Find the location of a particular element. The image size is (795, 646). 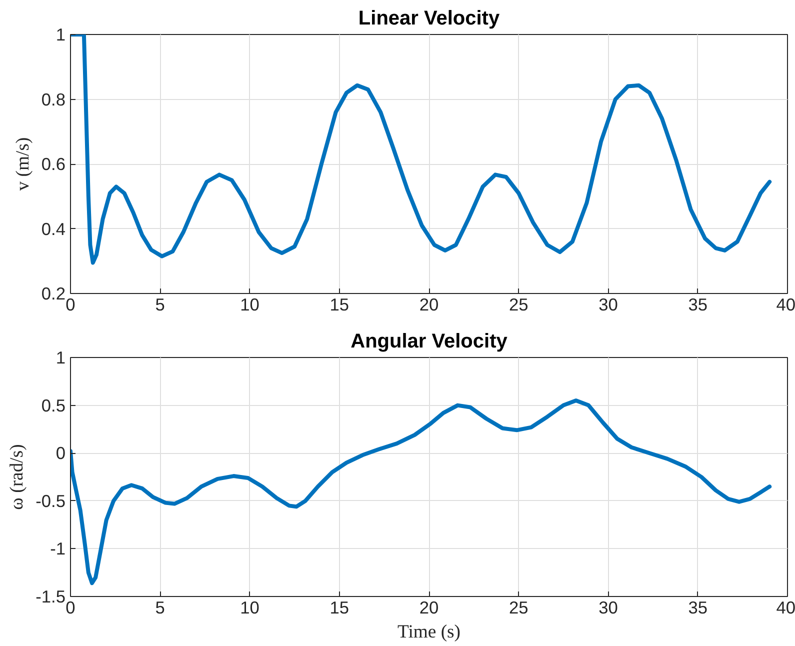

chart-title: Linear Velocity is located at coordinates (429, 19).